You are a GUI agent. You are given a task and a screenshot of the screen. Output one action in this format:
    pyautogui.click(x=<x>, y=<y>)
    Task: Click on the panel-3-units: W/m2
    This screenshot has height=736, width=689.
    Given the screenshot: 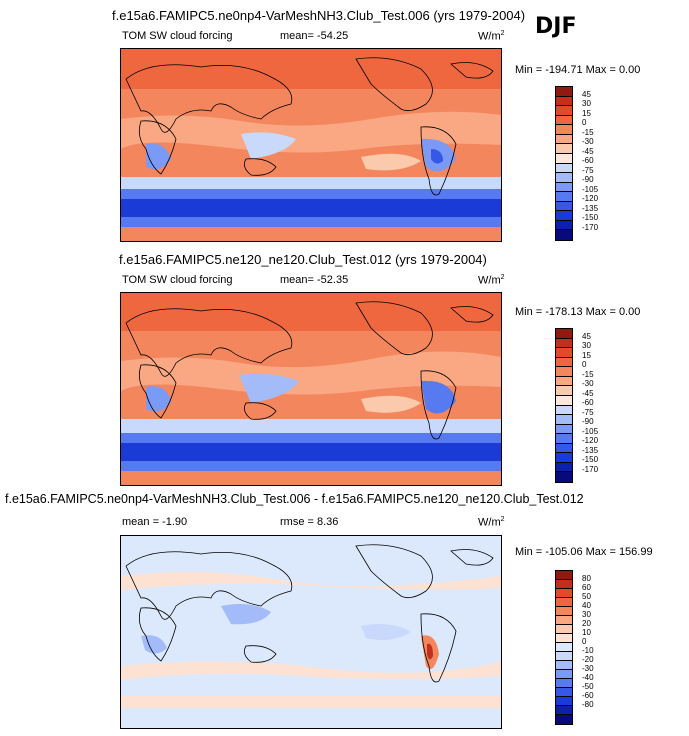 What is the action you would take?
    pyautogui.click(x=491, y=522)
    